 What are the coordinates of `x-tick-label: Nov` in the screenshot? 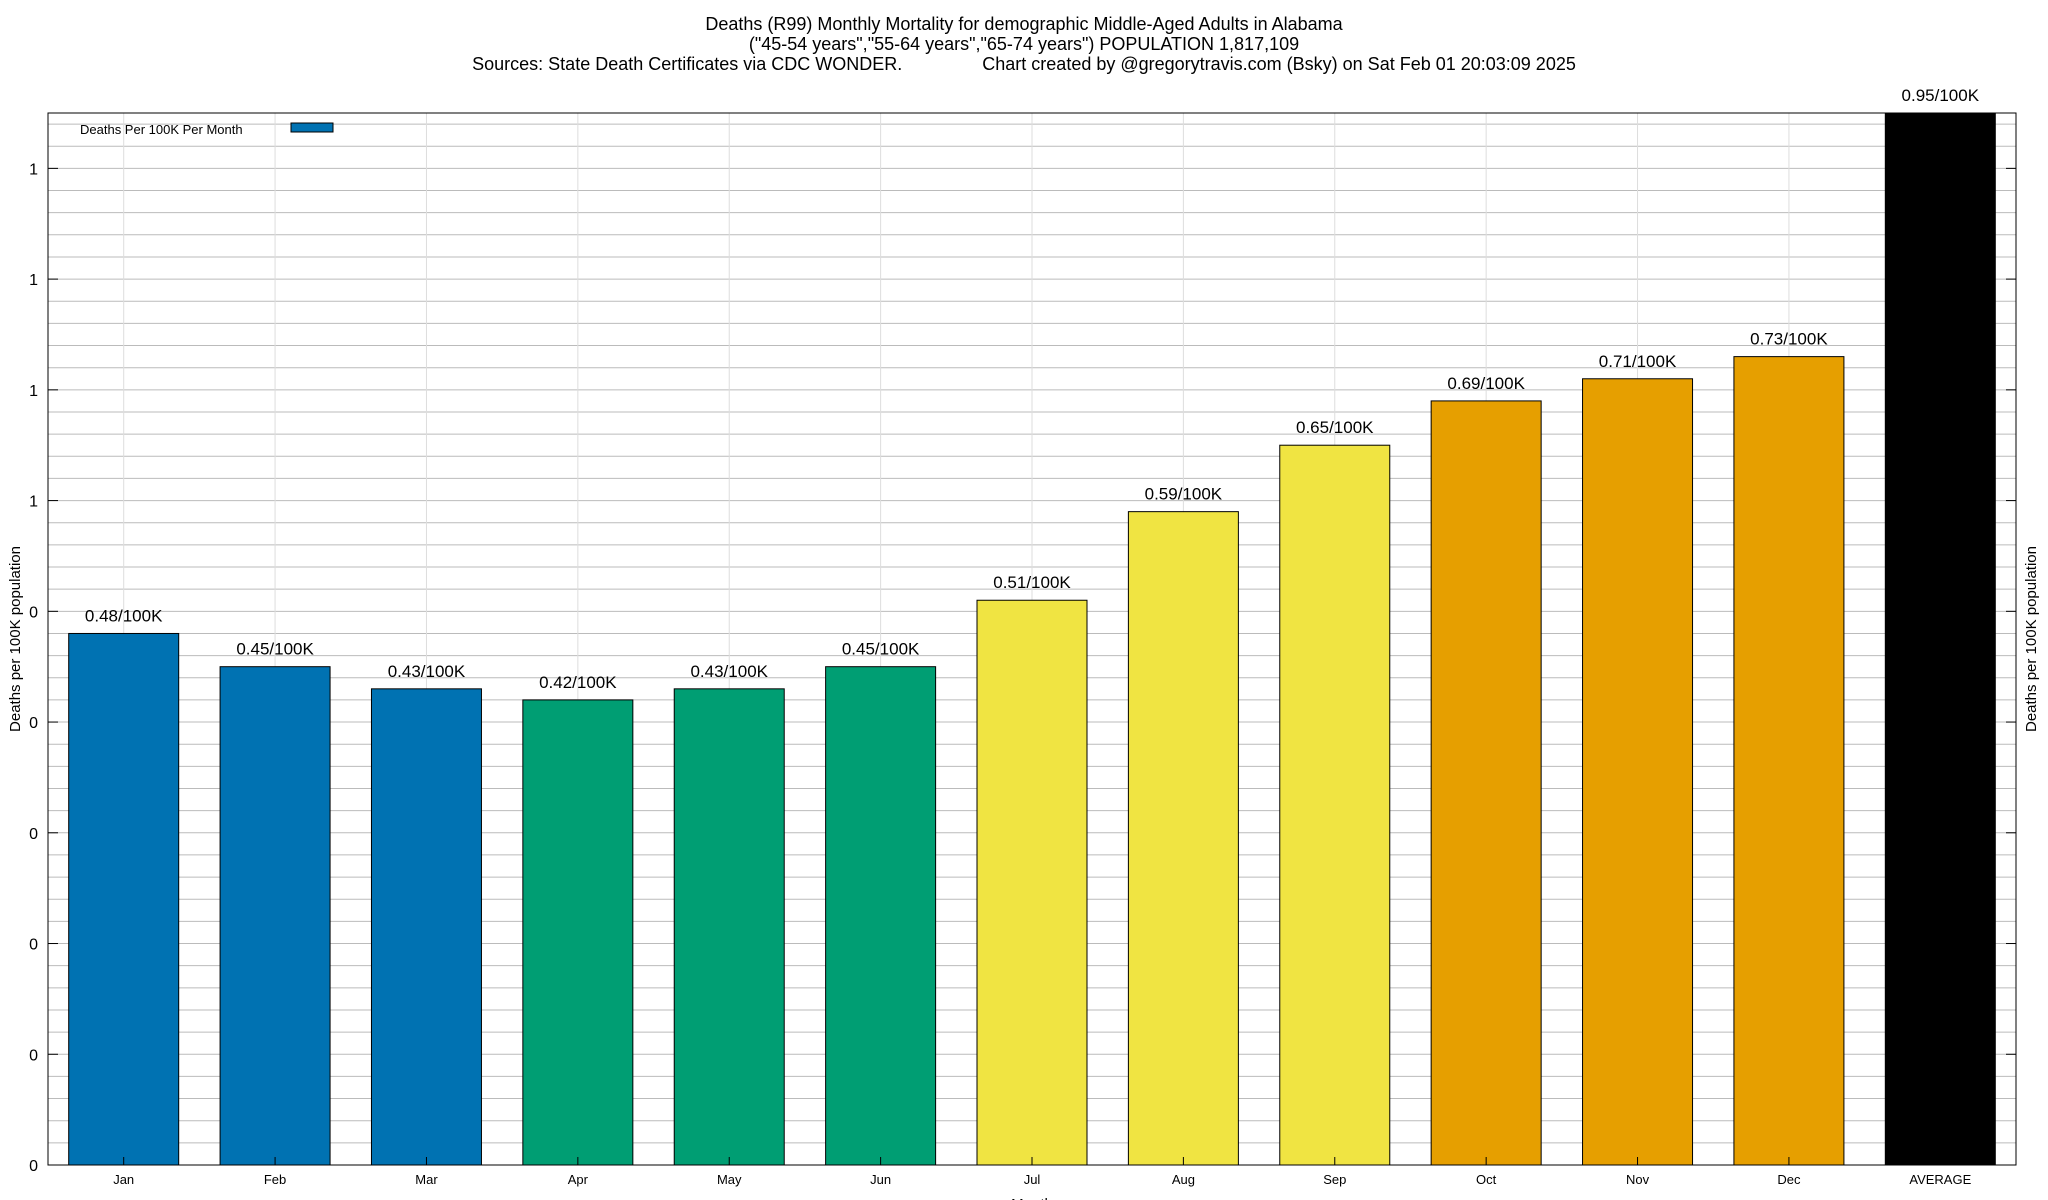 It's located at (1638, 1179).